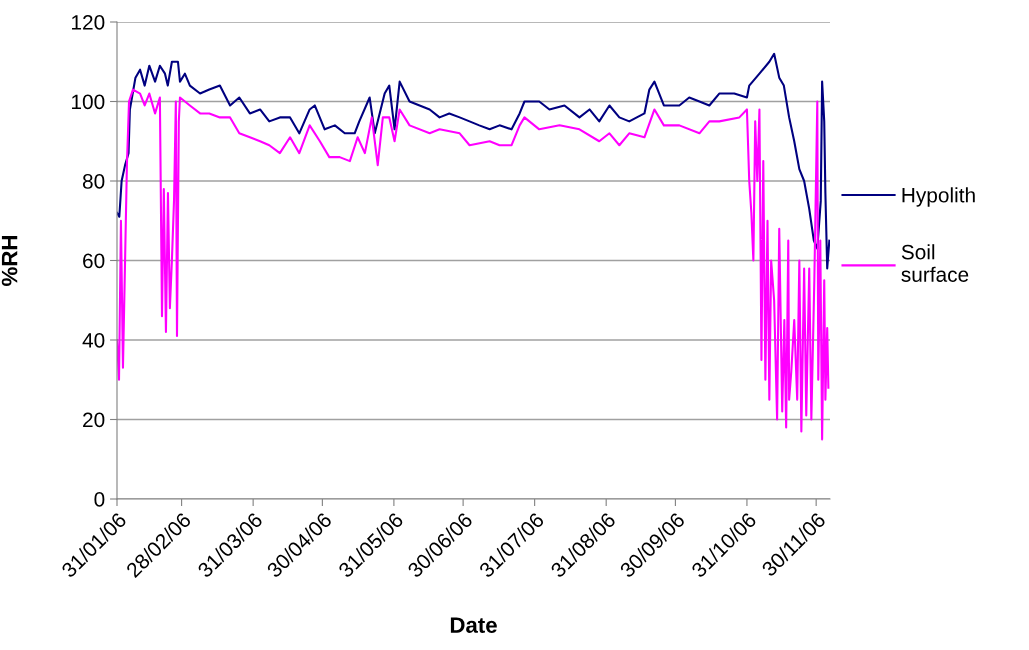 The image size is (1029, 650). Describe the element at coordinates (94, 420) in the screenshot. I see `y-tick-label: 20` at that location.